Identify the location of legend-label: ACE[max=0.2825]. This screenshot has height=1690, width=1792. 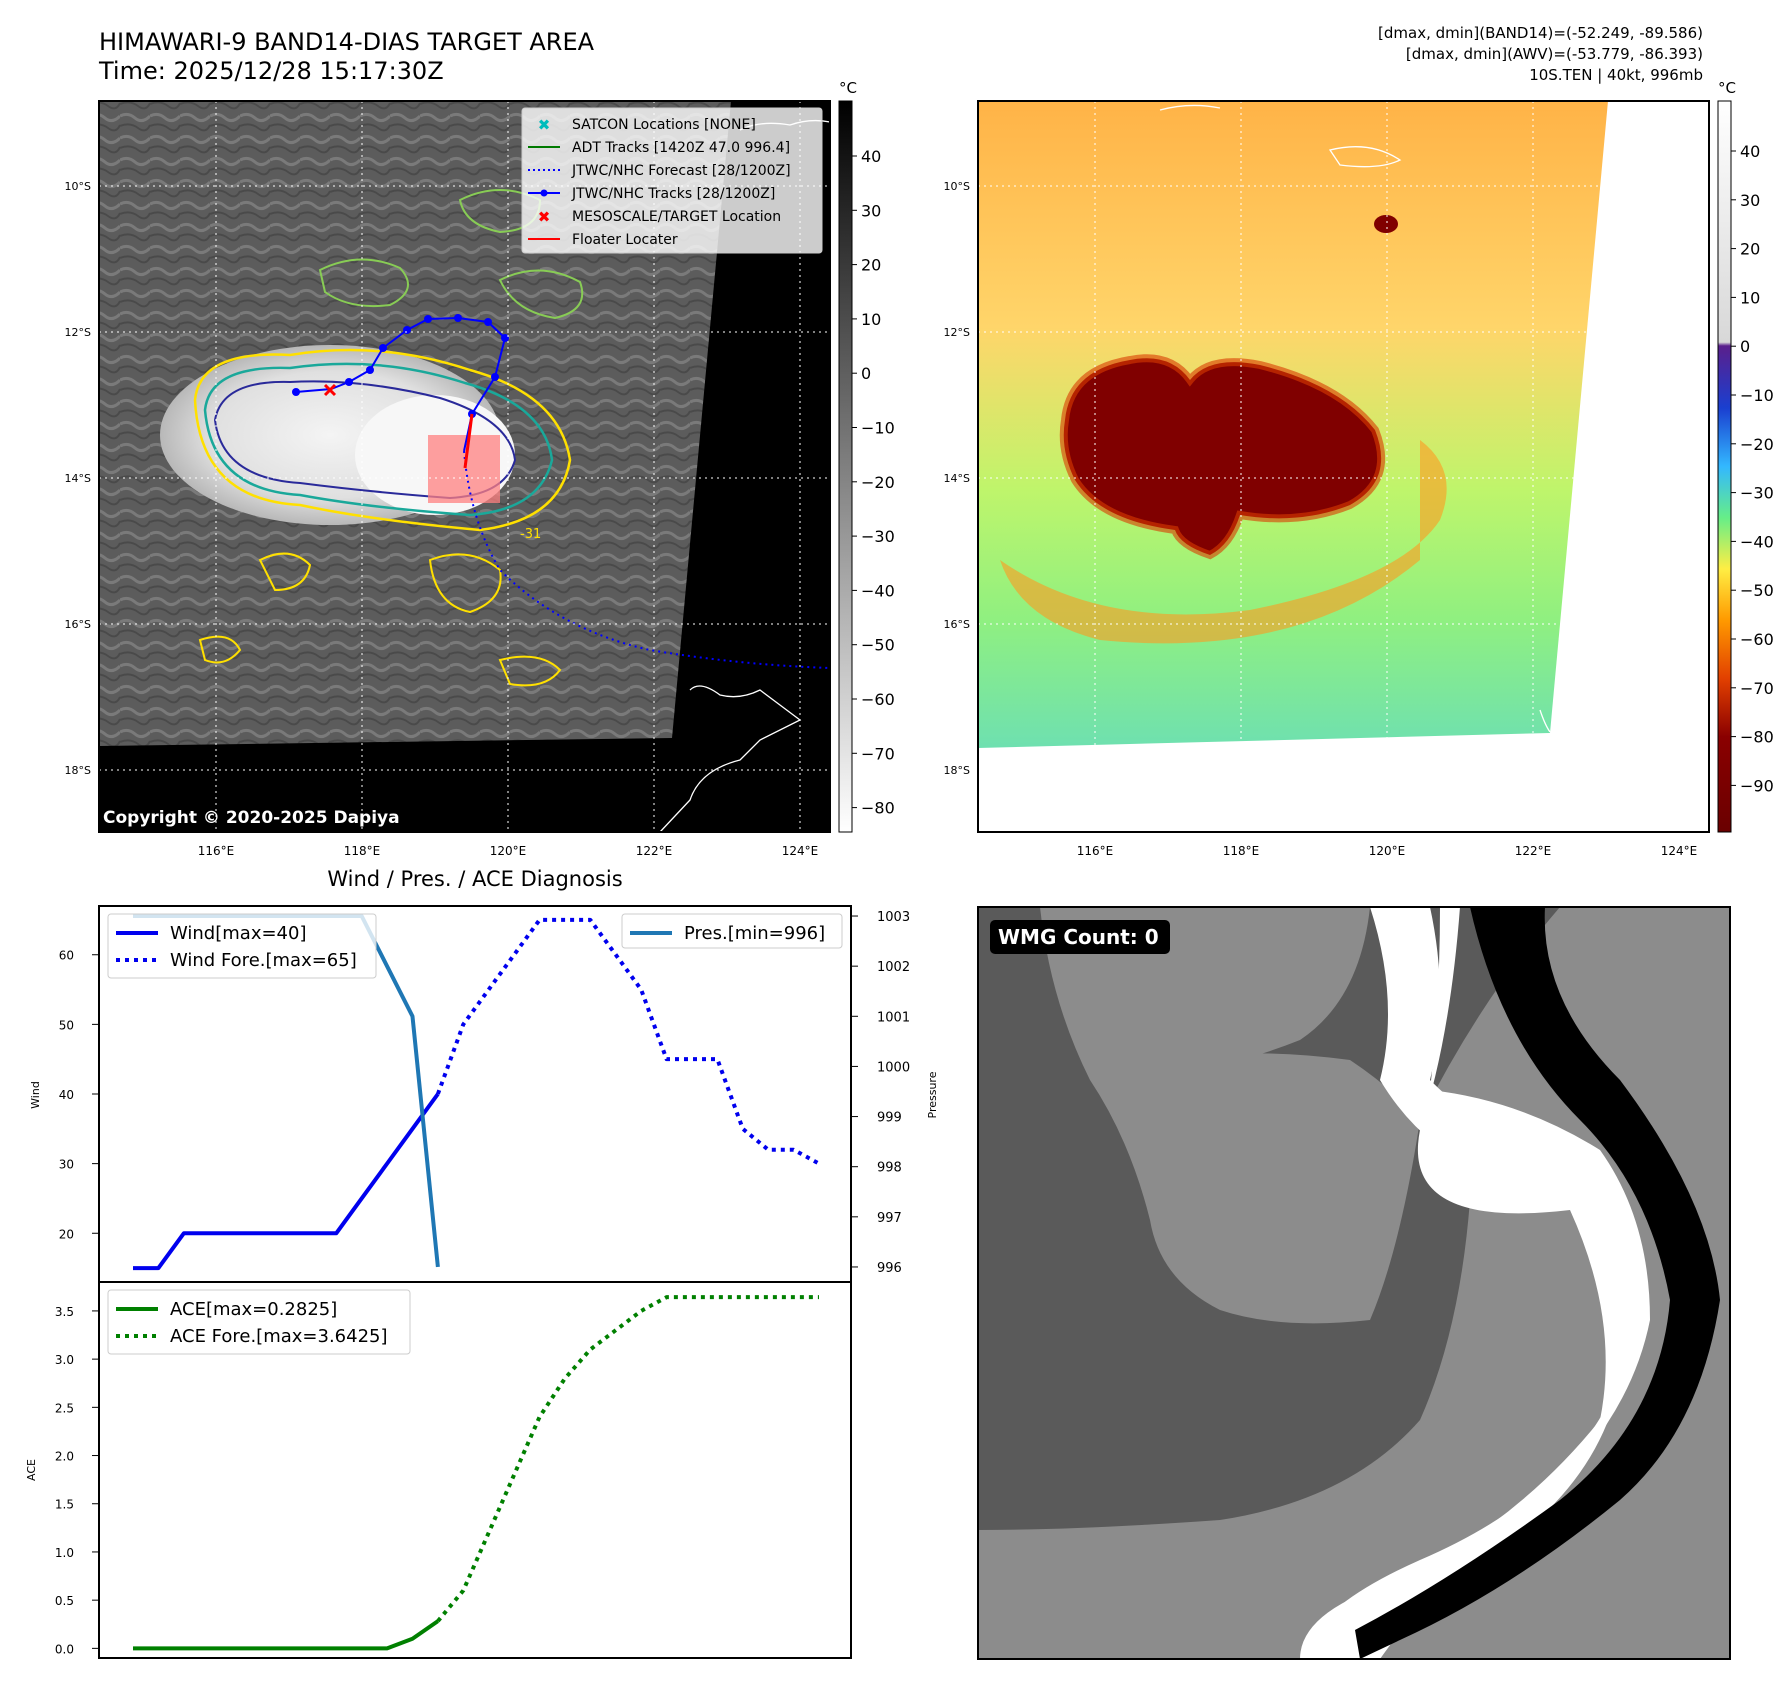
(253, 1309).